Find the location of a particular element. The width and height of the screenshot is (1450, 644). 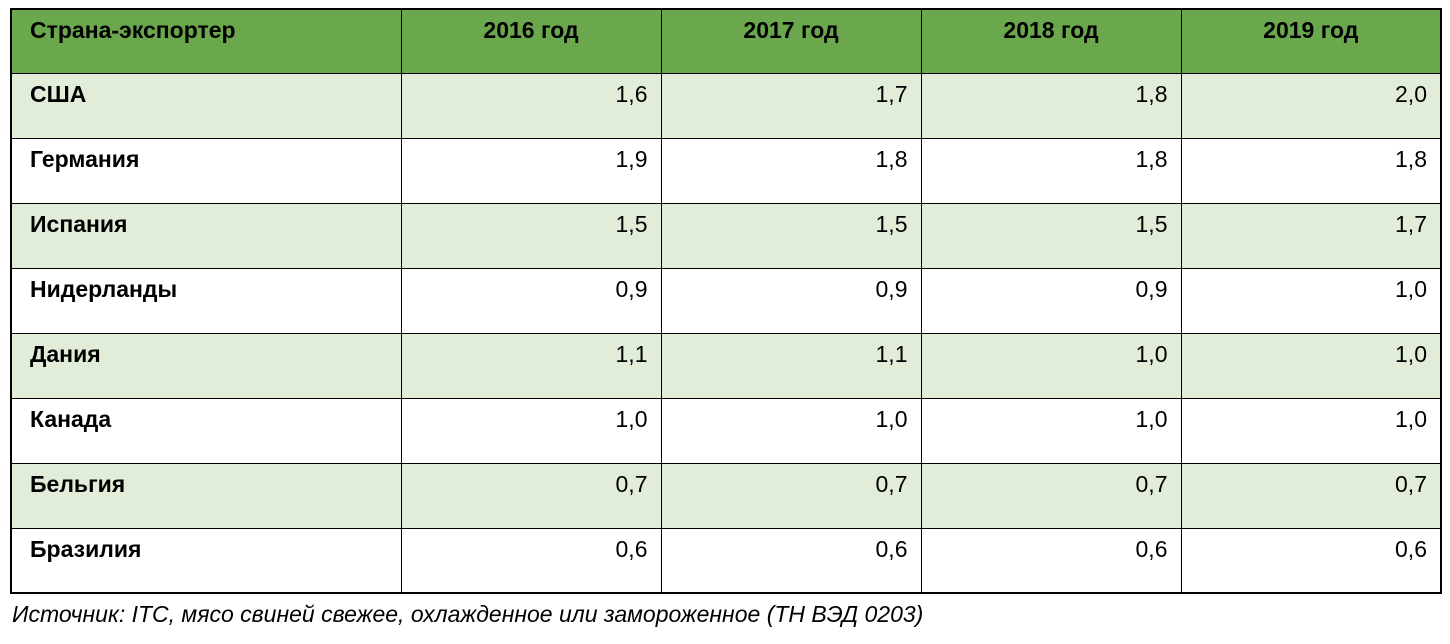

country-cell: США is located at coordinates (206, 105).